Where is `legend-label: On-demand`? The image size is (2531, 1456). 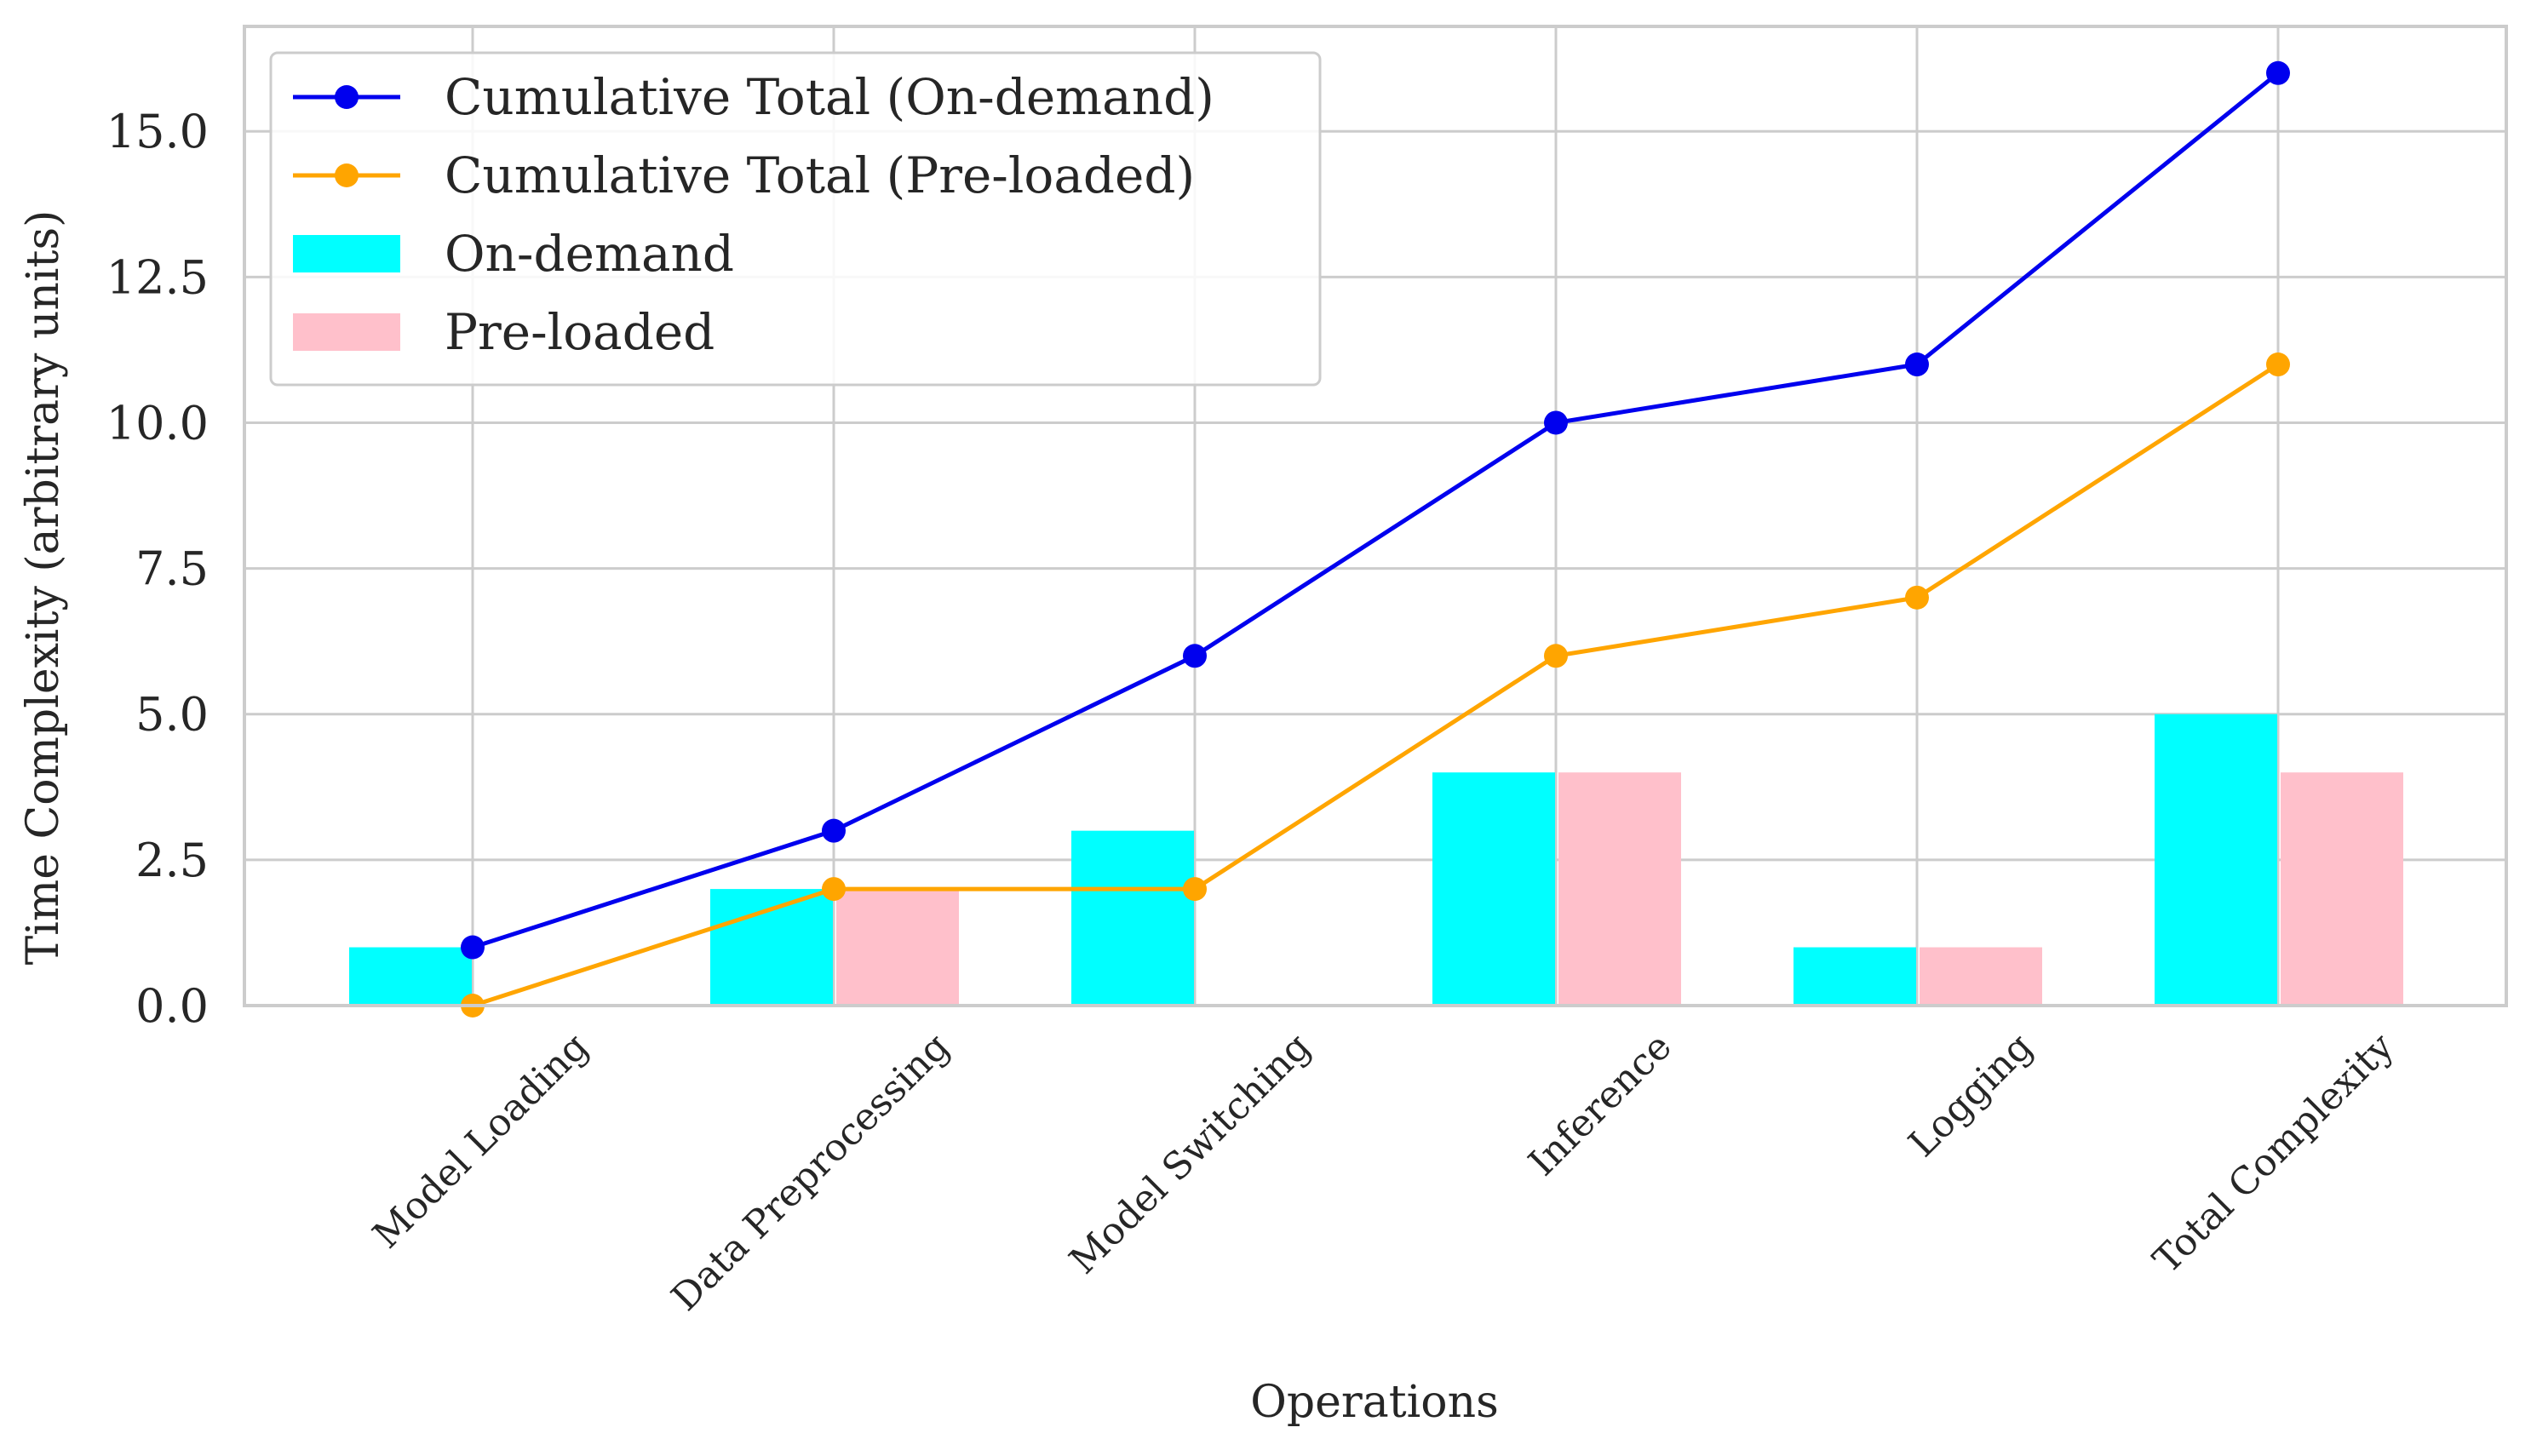
legend-label: On-demand is located at coordinates (589, 254).